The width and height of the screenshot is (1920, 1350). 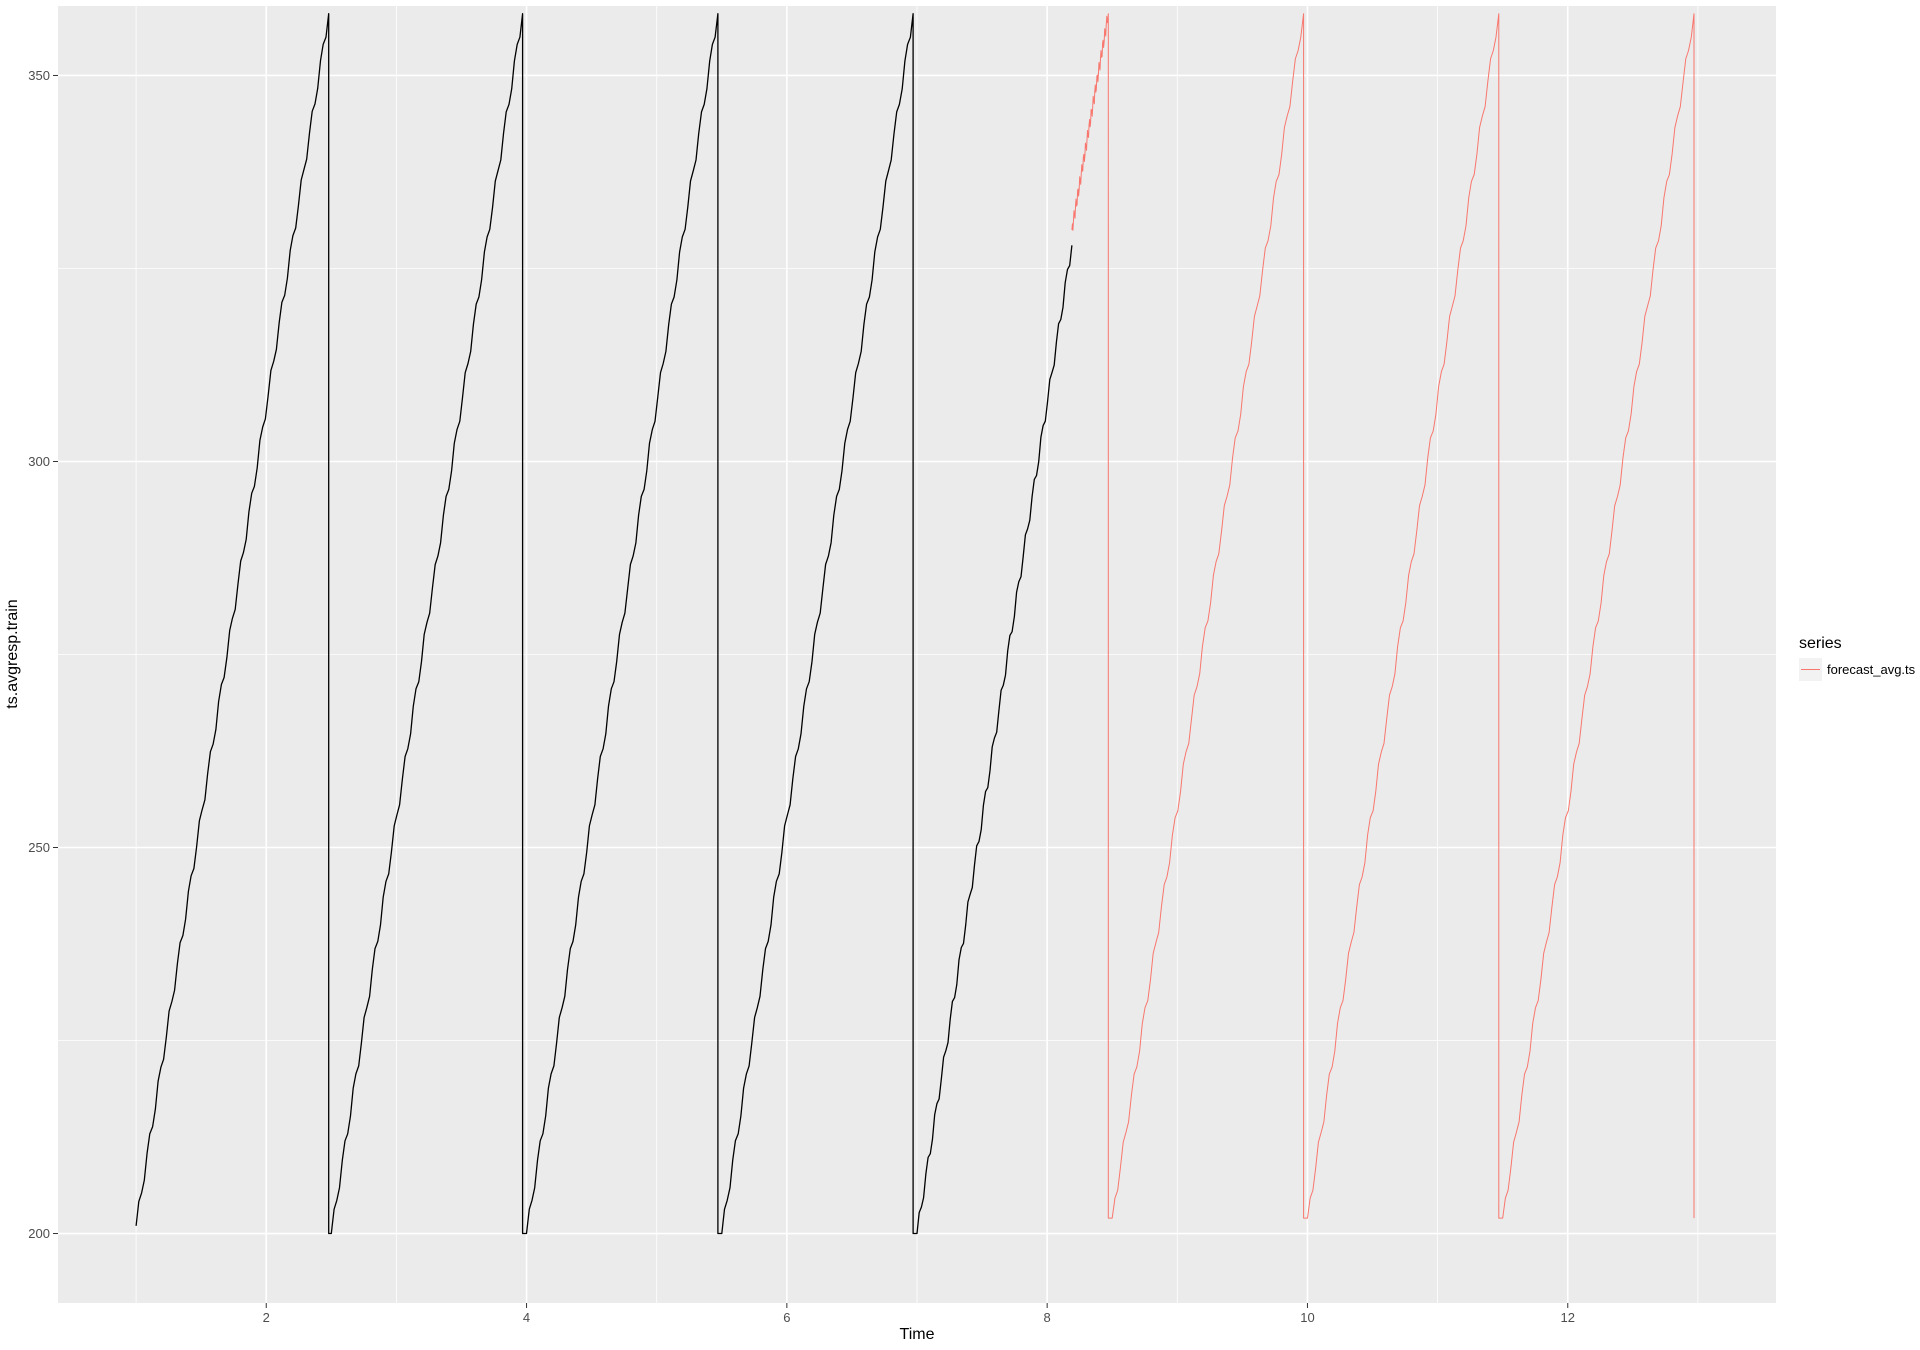 What do you see at coordinates (1568, 1317) in the screenshot?
I see `x-tick-label: 12` at bounding box center [1568, 1317].